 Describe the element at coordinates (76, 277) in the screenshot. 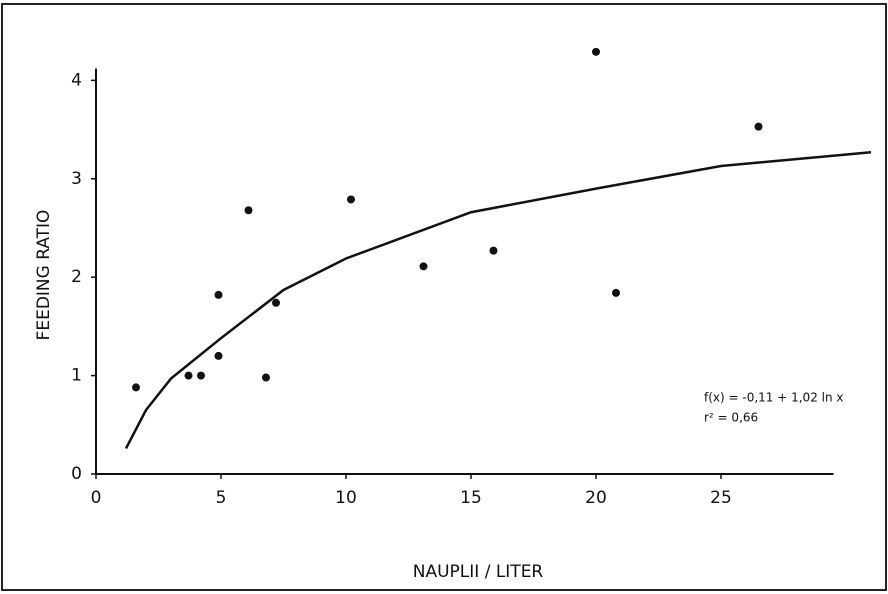

I see `y-tick-label: 2` at that location.